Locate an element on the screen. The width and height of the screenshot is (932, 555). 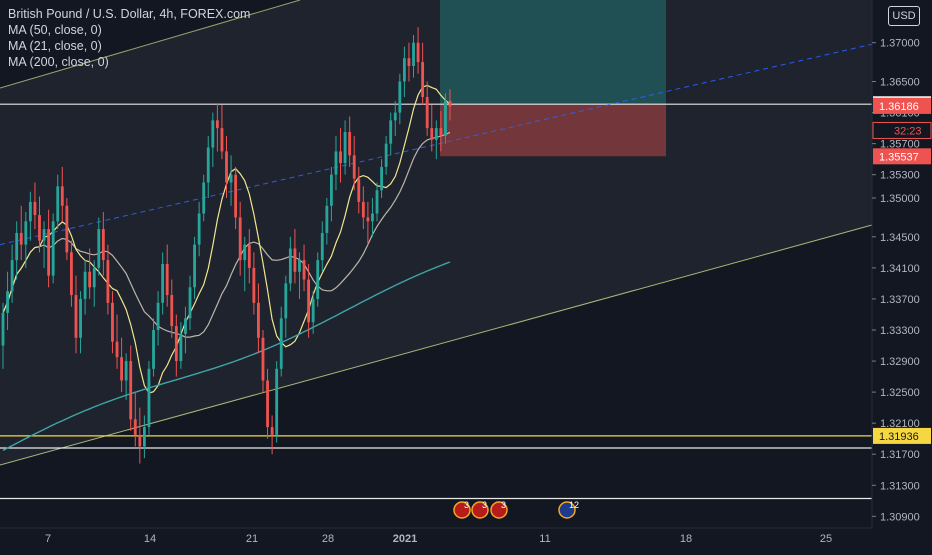
time-tick-label: 14 is located at coordinates (150, 539).